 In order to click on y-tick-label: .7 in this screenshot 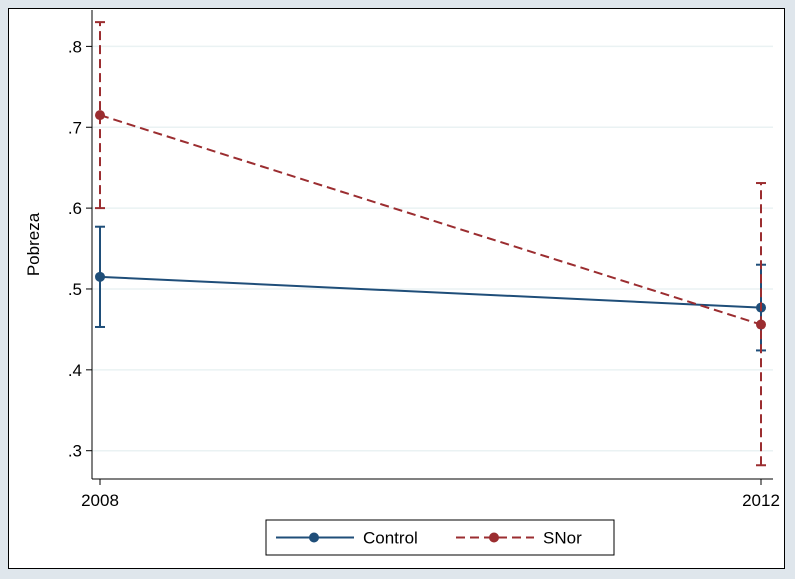, I will do `click(75, 127)`.